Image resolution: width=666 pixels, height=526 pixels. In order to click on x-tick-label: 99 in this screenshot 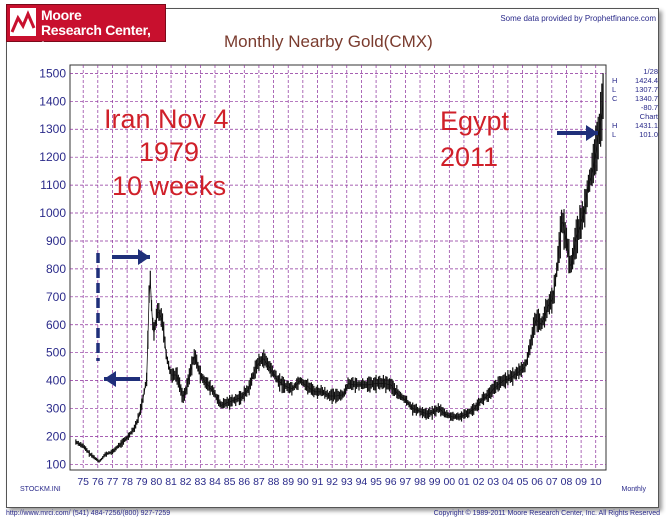, I will do `click(435, 482)`.